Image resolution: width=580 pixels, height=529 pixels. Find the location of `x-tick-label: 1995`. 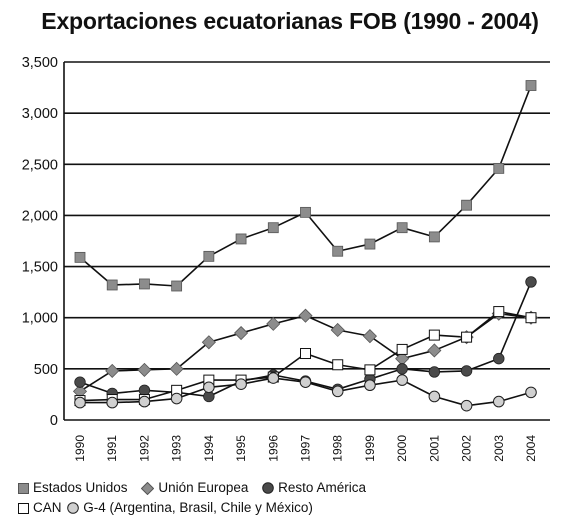

x-tick-label: 1995 is located at coordinates (241, 448).